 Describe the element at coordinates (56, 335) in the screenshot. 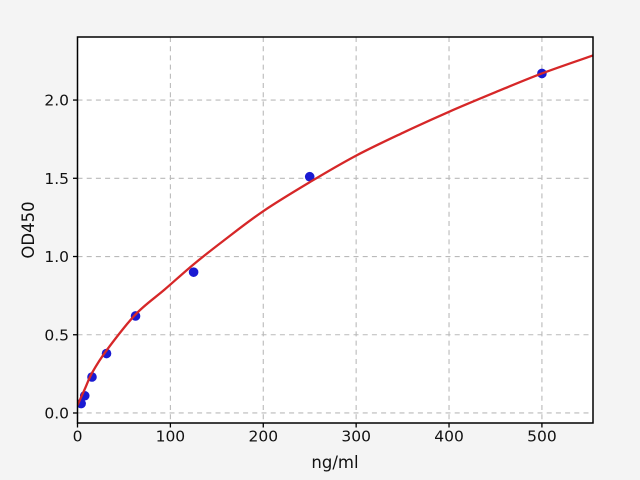

I see `y-tick-label: 0.5` at that location.